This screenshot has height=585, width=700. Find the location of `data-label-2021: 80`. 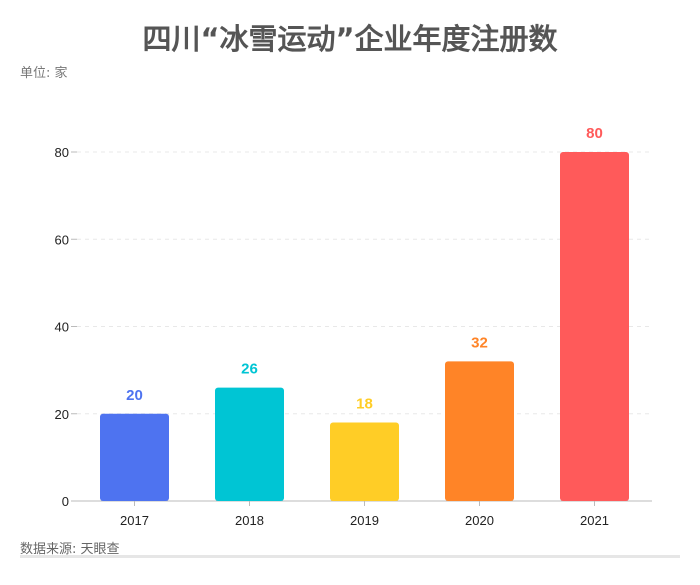

data-label-2021: 80 is located at coordinates (594, 133).